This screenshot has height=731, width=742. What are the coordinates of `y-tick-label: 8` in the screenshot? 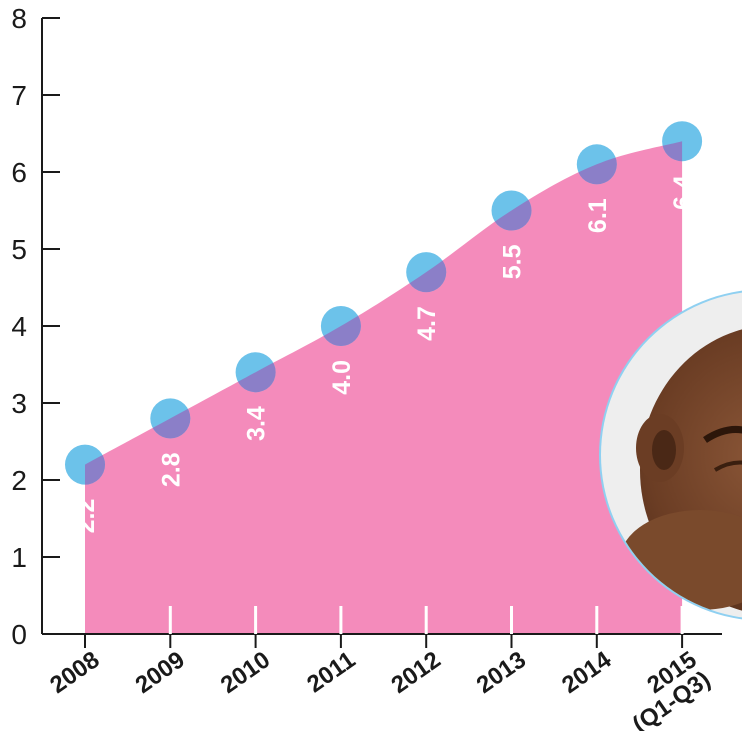 It's located at (19, 18).